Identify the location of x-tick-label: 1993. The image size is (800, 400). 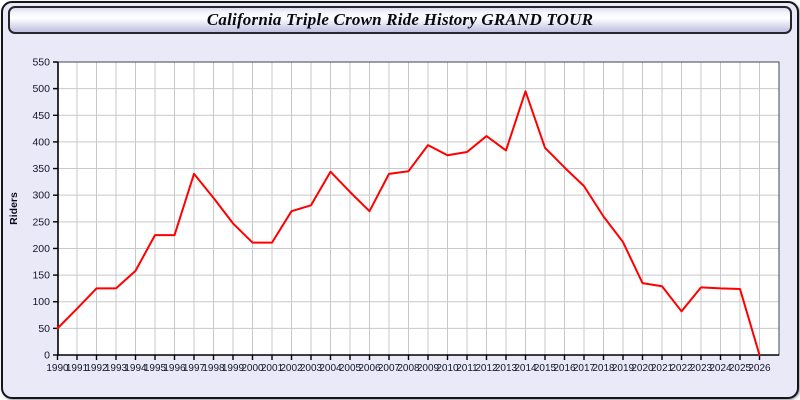
(116, 368).